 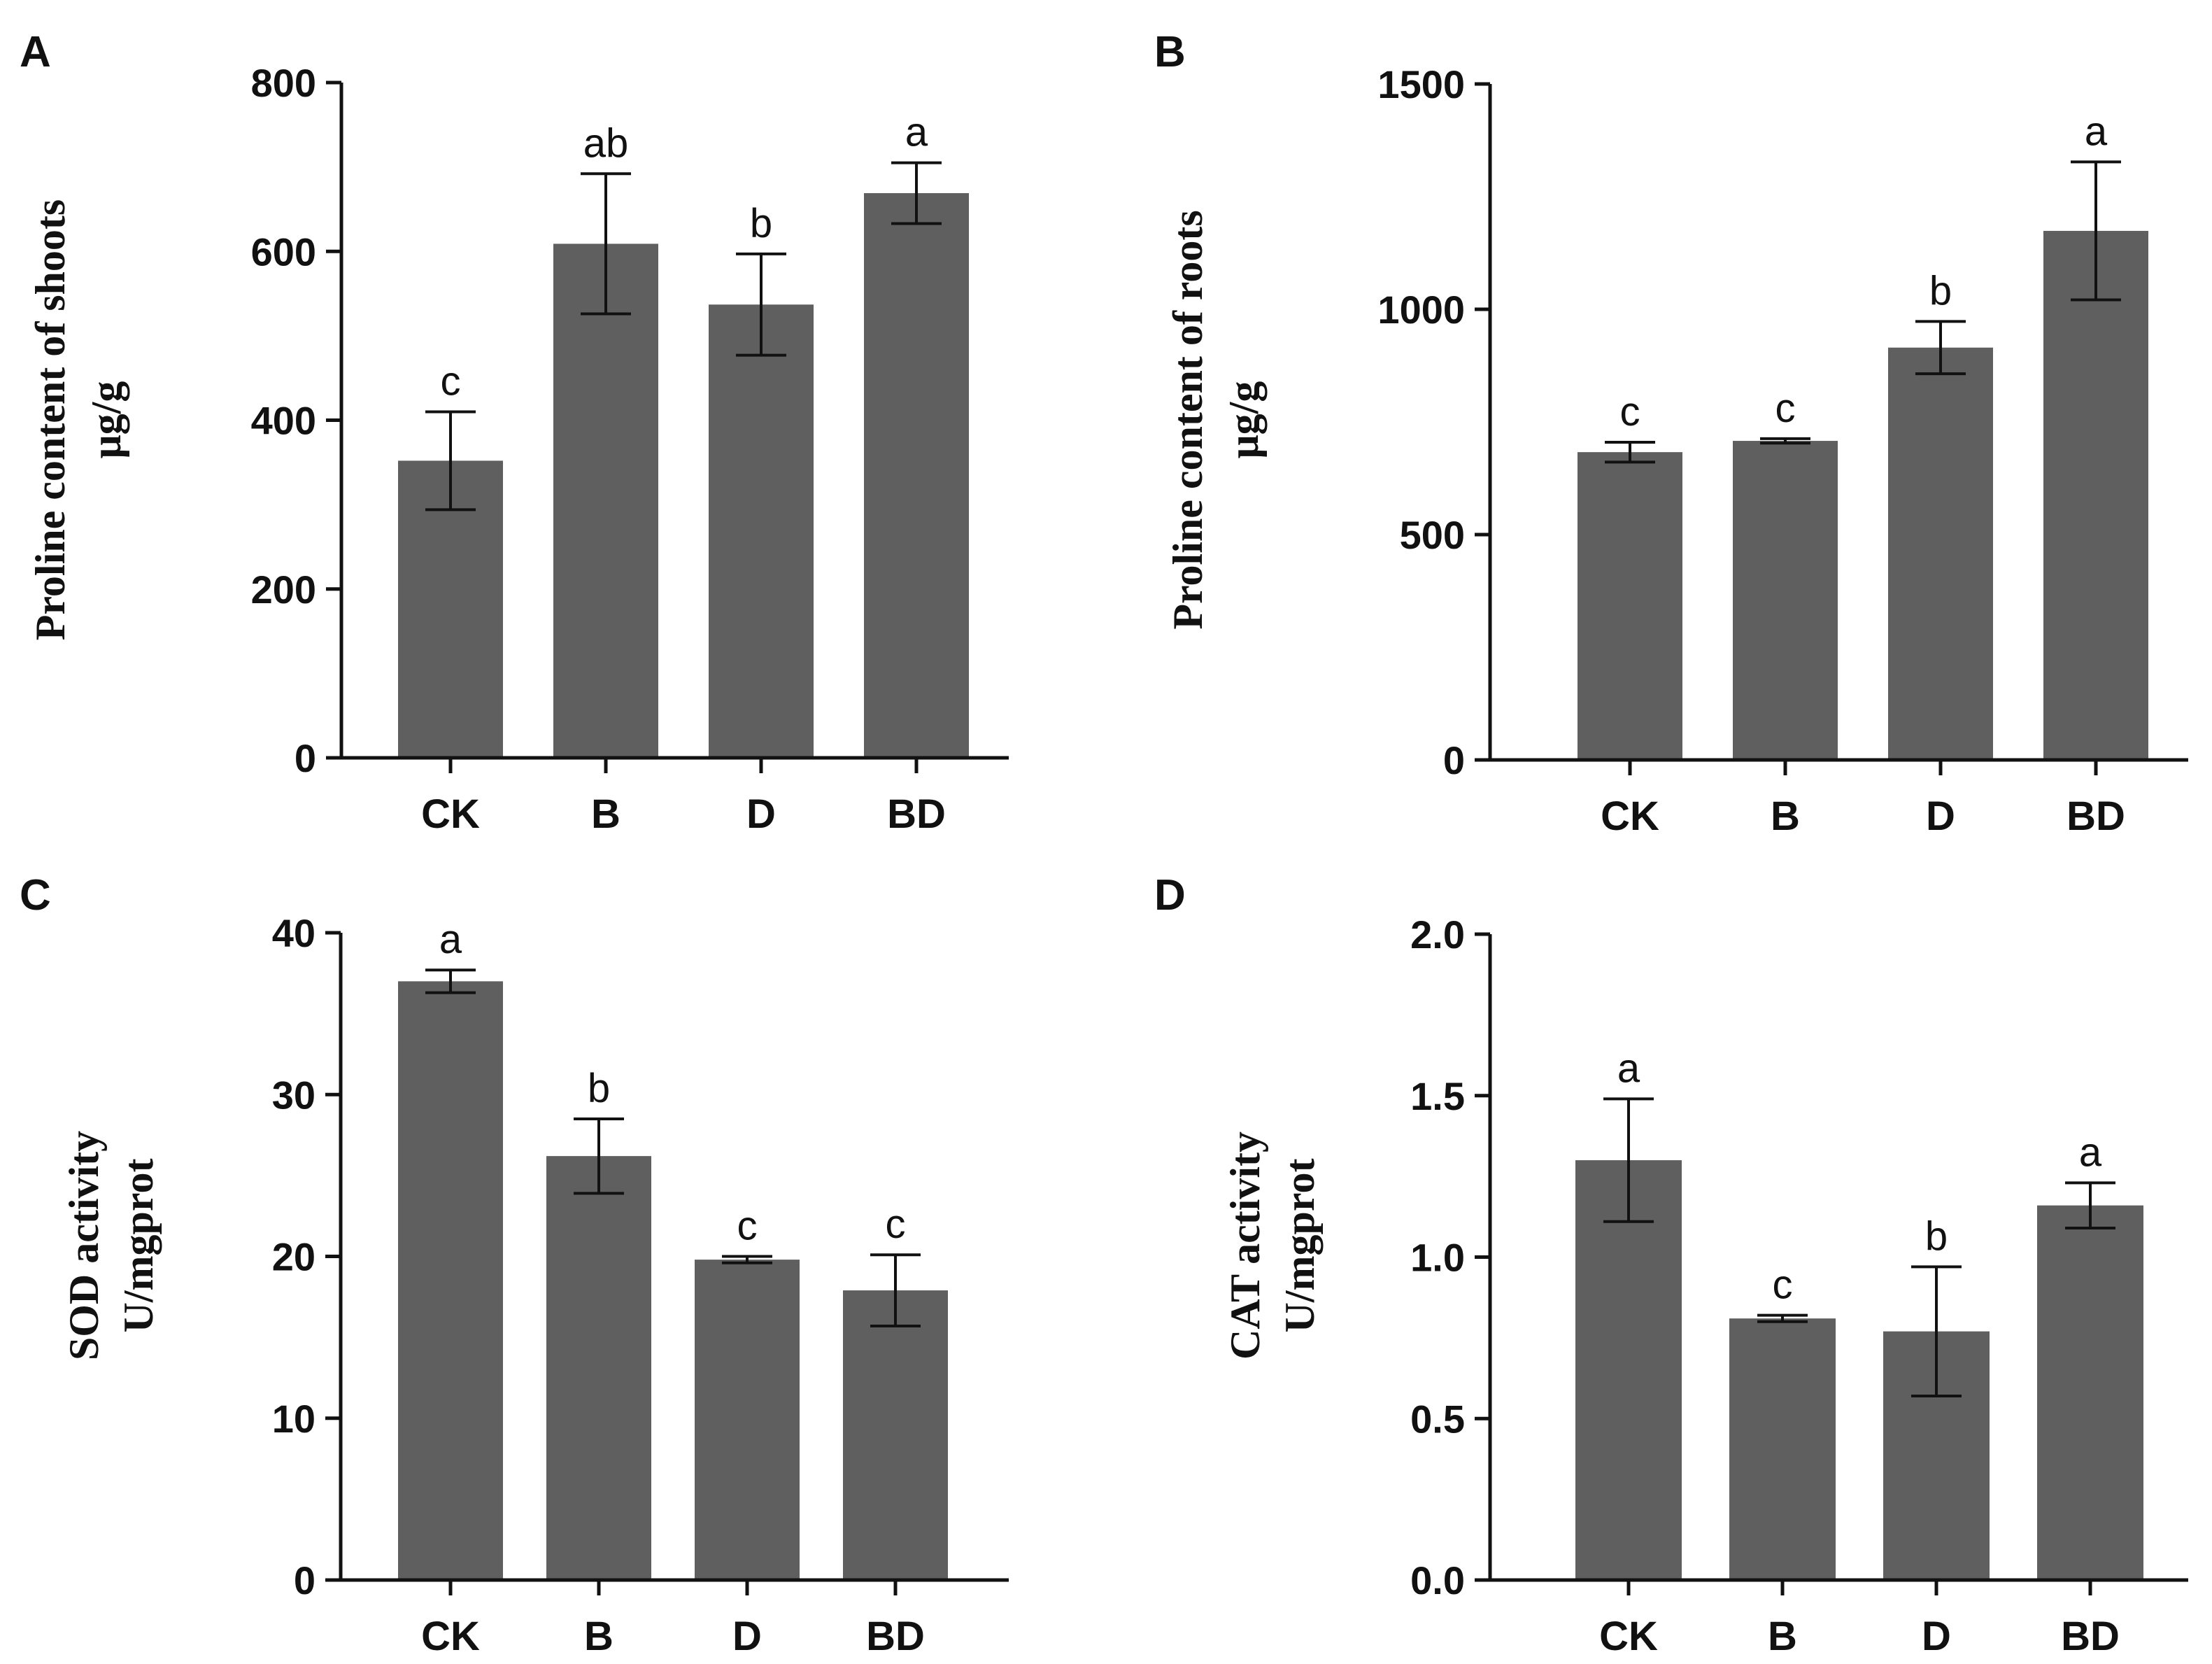 What do you see at coordinates (1437, 935) in the screenshot?
I see `y-tick-label-d-5: 2.0` at bounding box center [1437, 935].